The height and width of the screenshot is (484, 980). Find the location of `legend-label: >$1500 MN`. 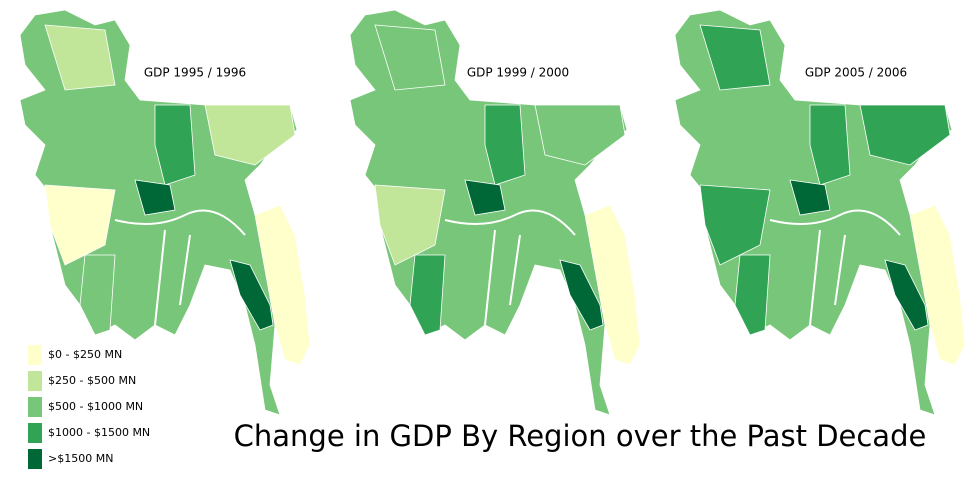

legend-label: >$1500 MN is located at coordinates (80, 458).